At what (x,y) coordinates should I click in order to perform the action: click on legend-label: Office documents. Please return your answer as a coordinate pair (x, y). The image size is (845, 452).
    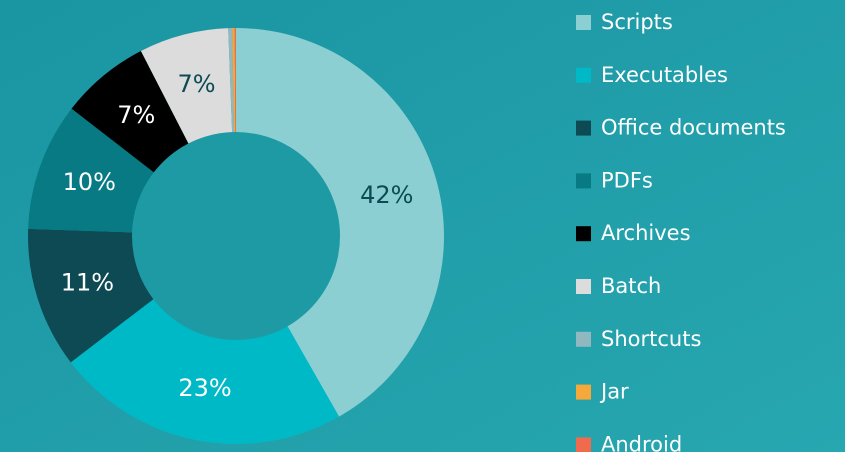
    Looking at the image, I should click on (693, 128).